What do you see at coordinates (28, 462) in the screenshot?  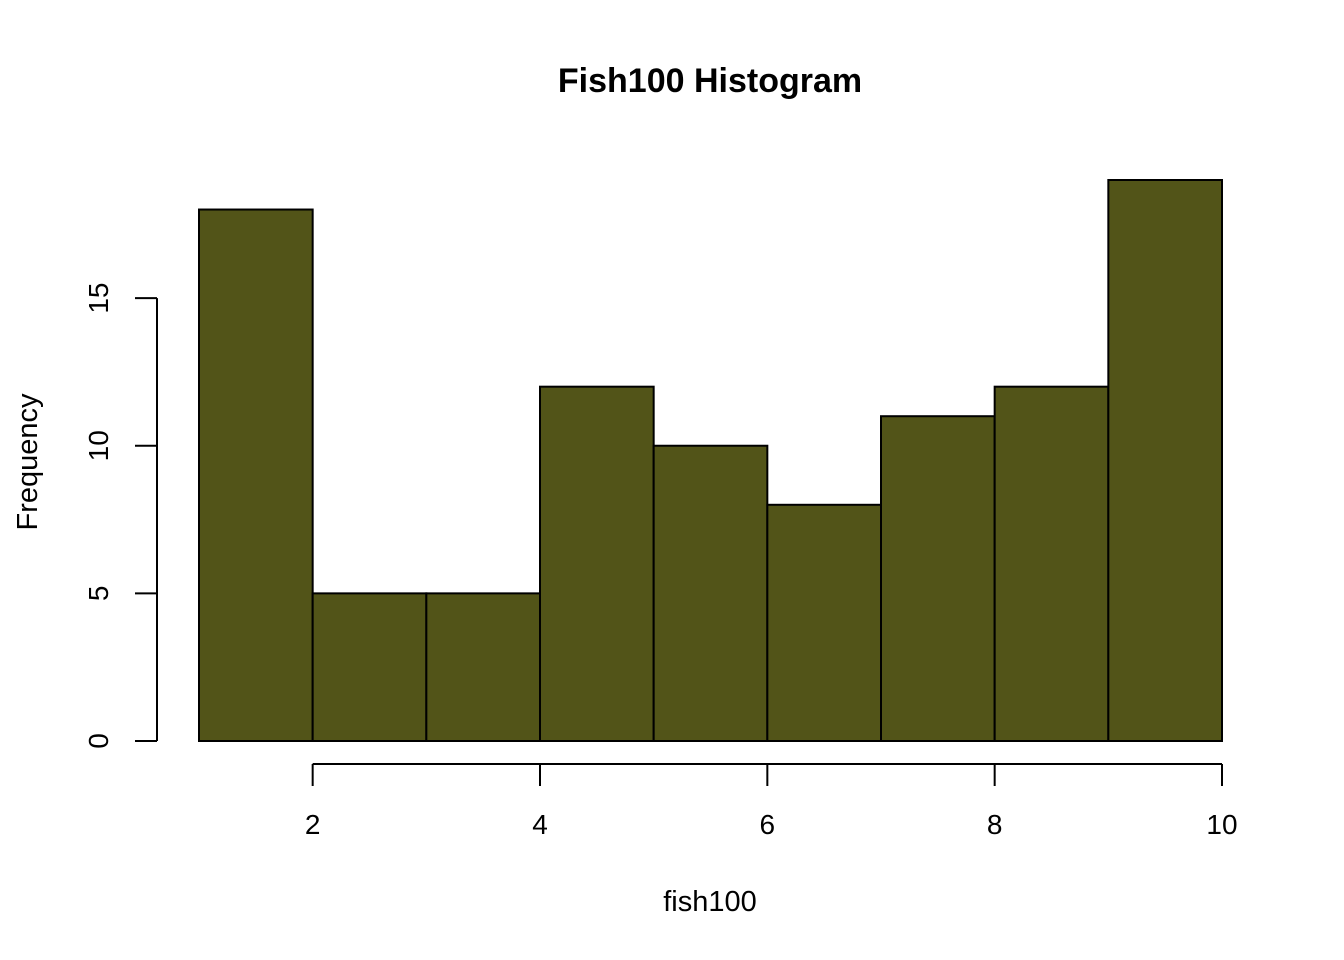 I see `y-axis-label: Frequency` at bounding box center [28, 462].